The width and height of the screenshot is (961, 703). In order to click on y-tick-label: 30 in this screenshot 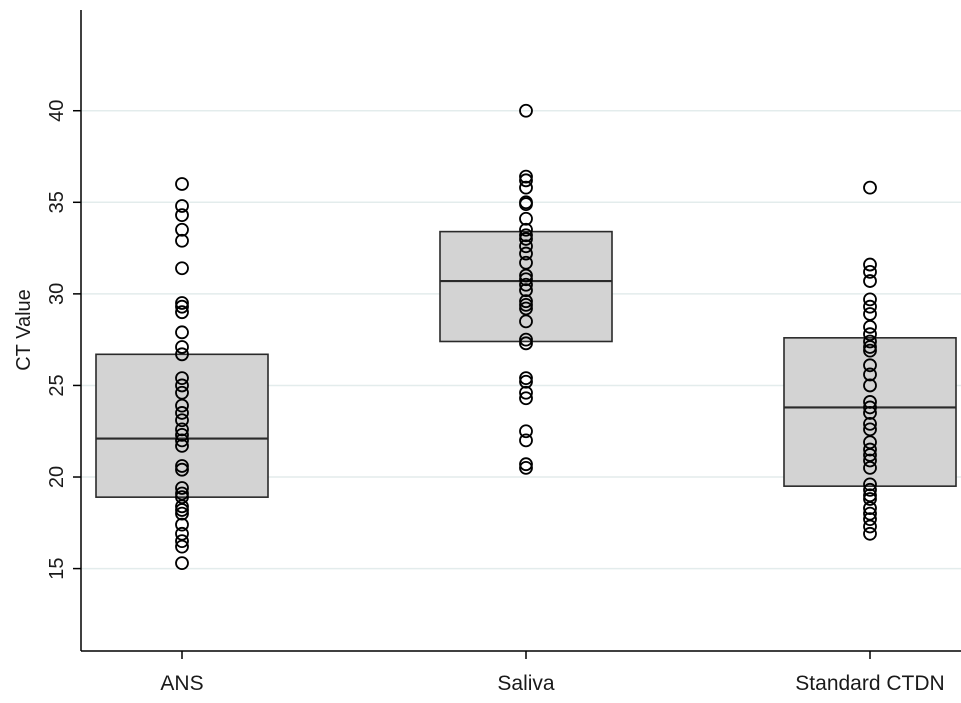, I will do `click(57, 294)`.